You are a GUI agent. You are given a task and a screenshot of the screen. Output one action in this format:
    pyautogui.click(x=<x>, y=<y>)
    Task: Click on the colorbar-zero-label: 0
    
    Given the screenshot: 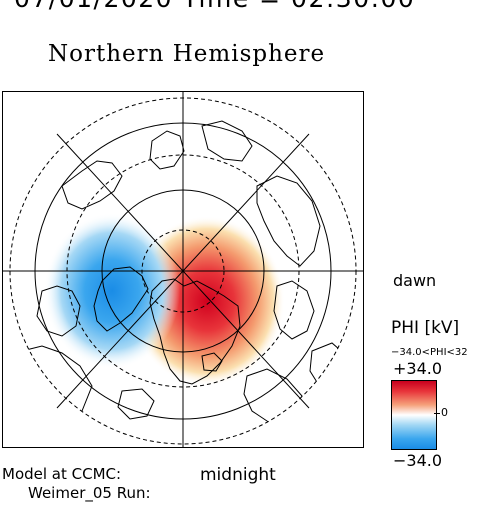 What is the action you would take?
    pyautogui.click(x=444, y=412)
    